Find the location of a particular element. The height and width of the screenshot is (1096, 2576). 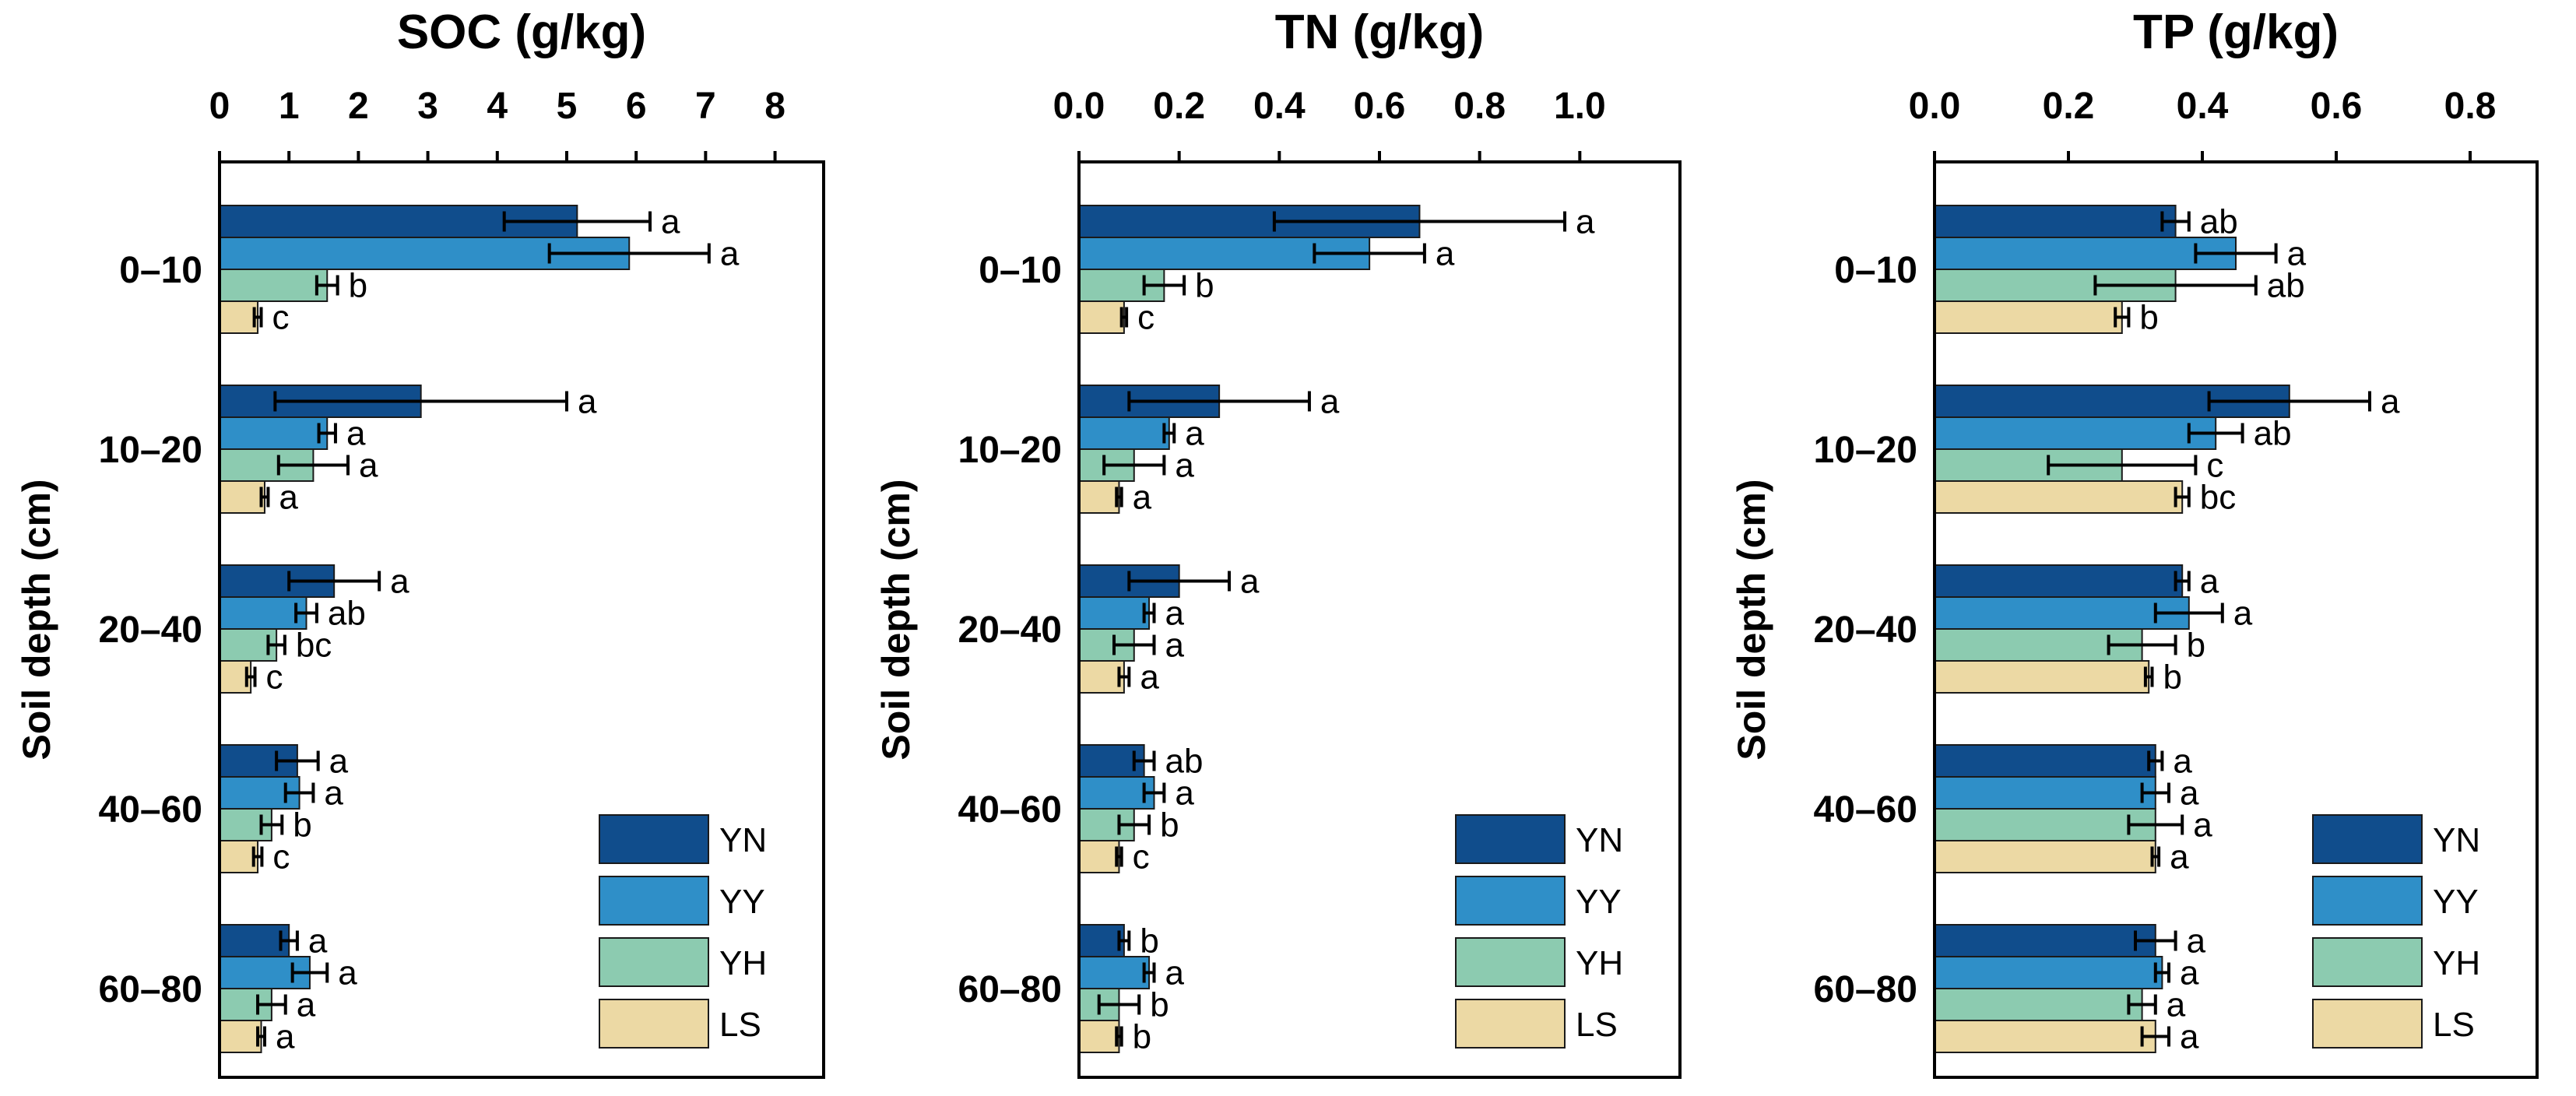

x-tick-label: 1.0 is located at coordinates (1580, 107).